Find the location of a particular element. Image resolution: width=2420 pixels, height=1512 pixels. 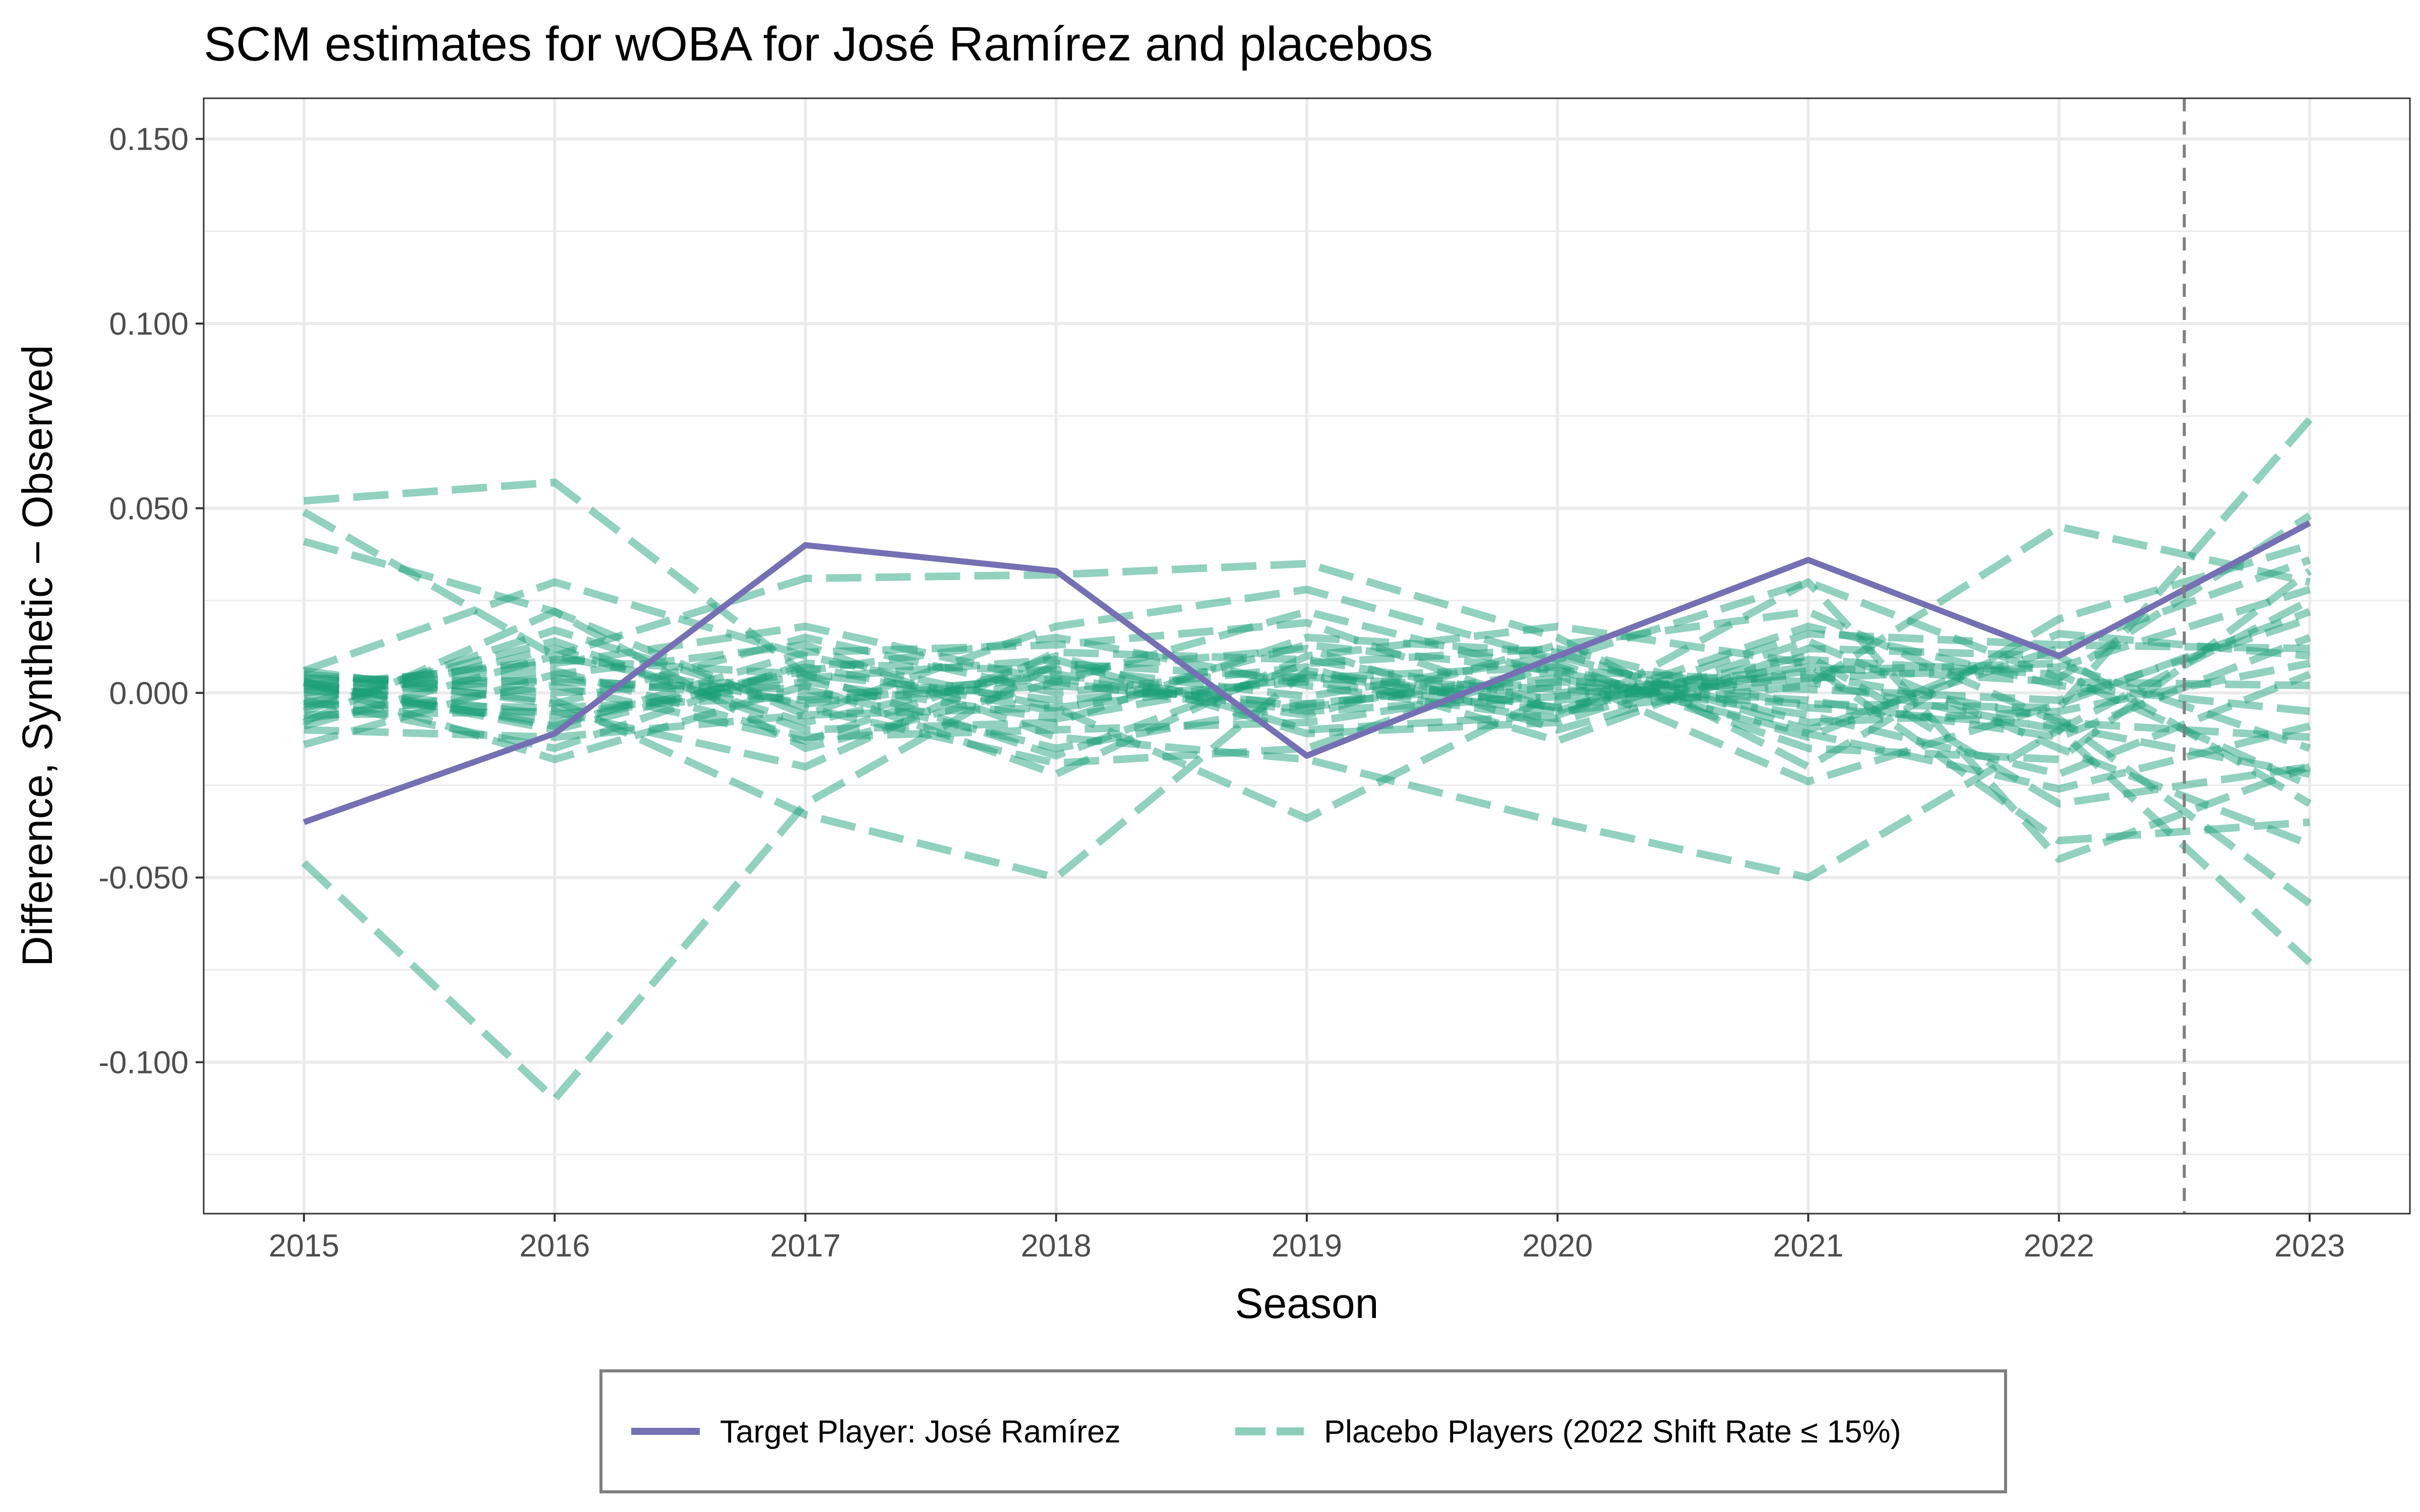

x-tick-label: 2020 is located at coordinates (1557, 1246).